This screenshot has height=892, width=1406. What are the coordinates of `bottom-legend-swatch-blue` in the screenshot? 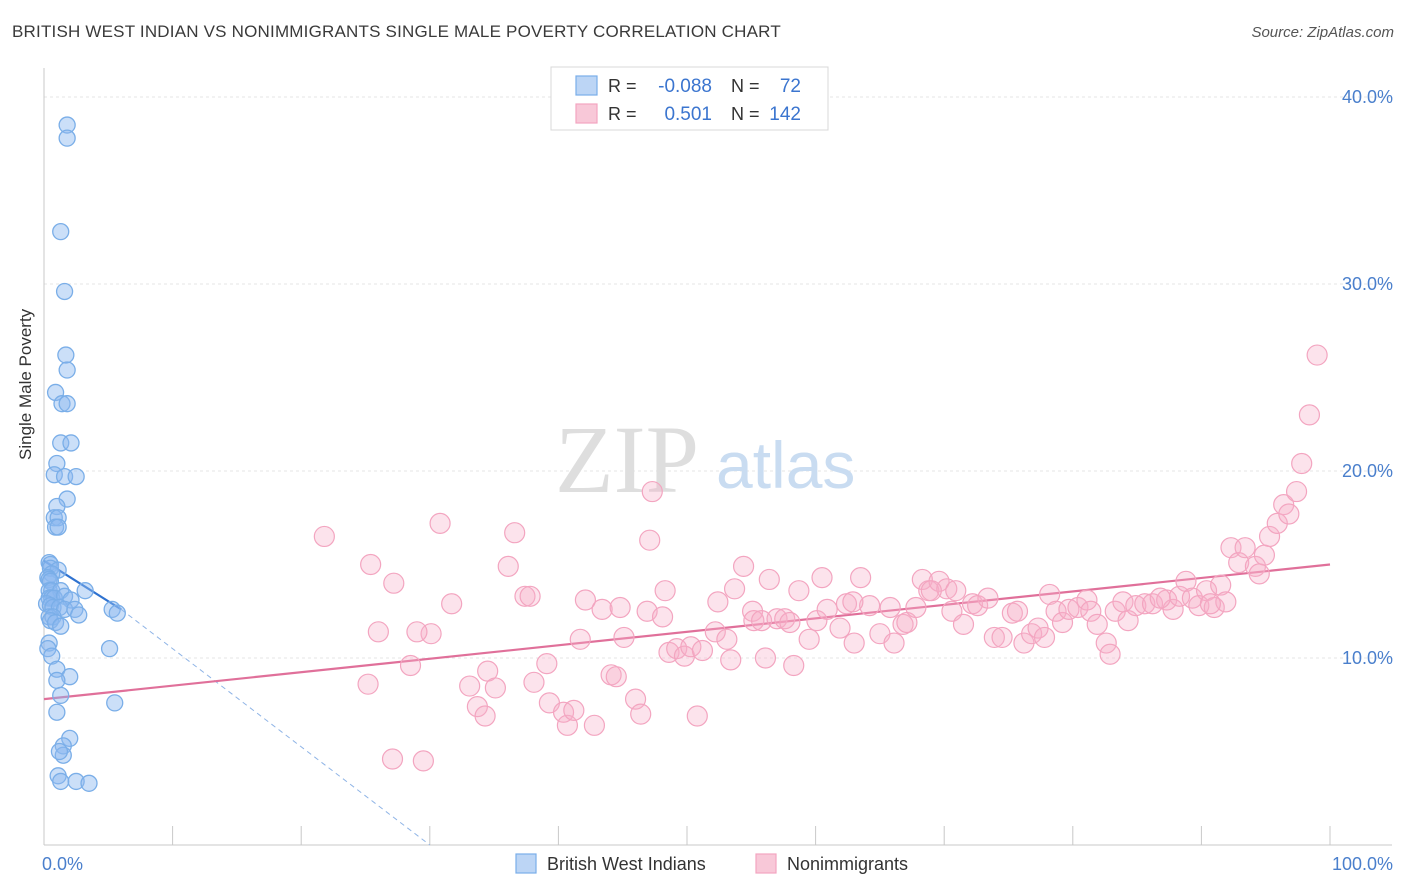 It's located at (526, 863).